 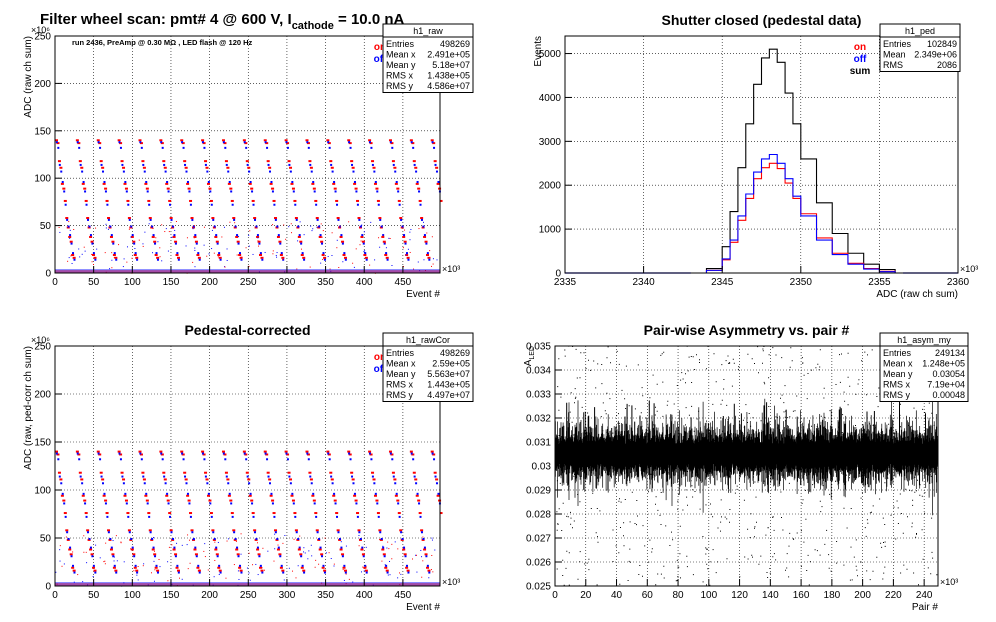 What do you see at coordinates (248, 595) in the screenshot?
I see `x-tick-label: 250` at bounding box center [248, 595].